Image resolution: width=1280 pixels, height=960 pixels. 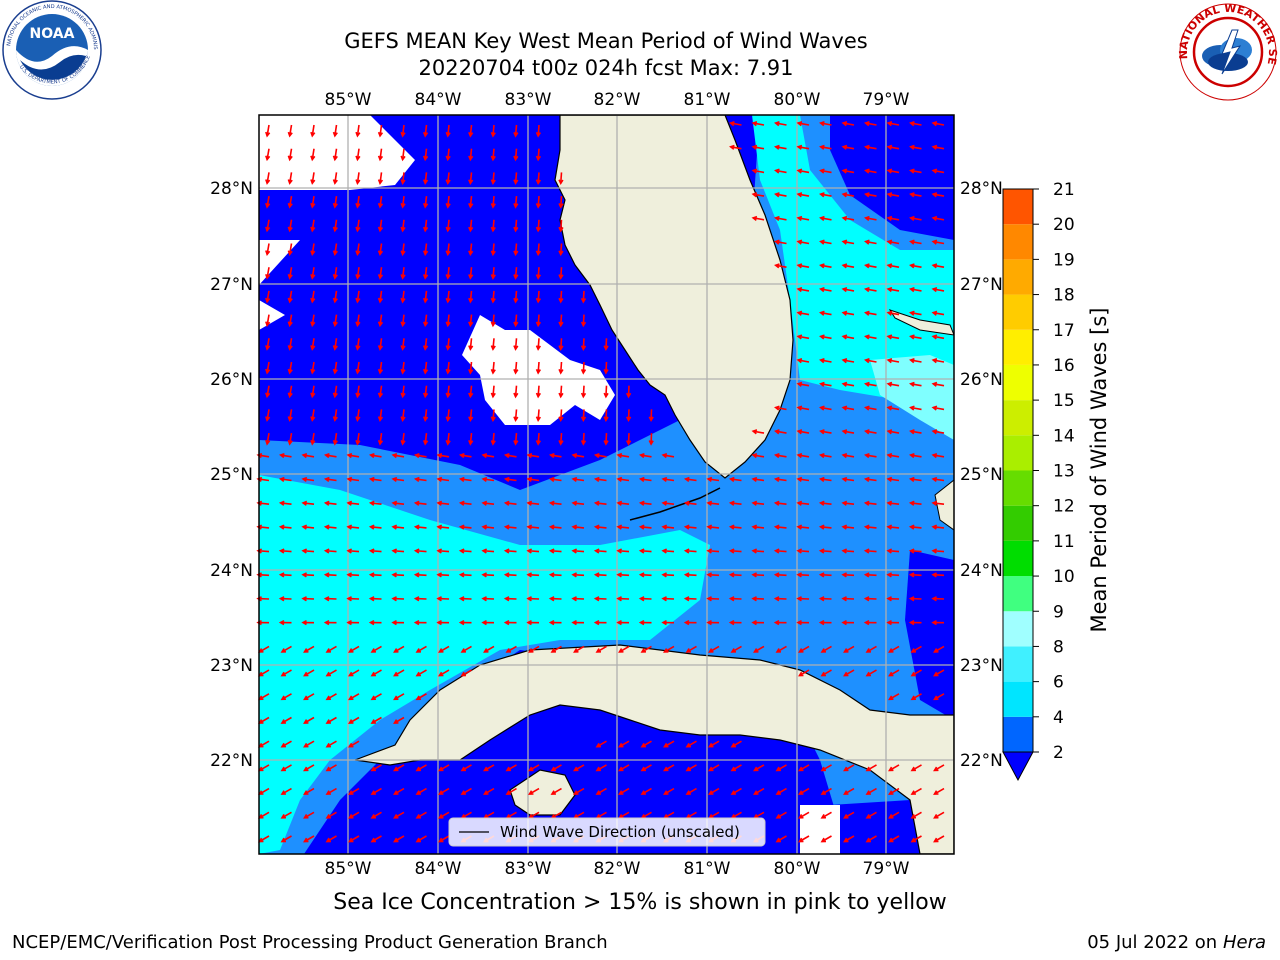 What do you see at coordinates (820, 829) in the screenshot?
I see `nodata-southeast` at bounding box center [820, 829].